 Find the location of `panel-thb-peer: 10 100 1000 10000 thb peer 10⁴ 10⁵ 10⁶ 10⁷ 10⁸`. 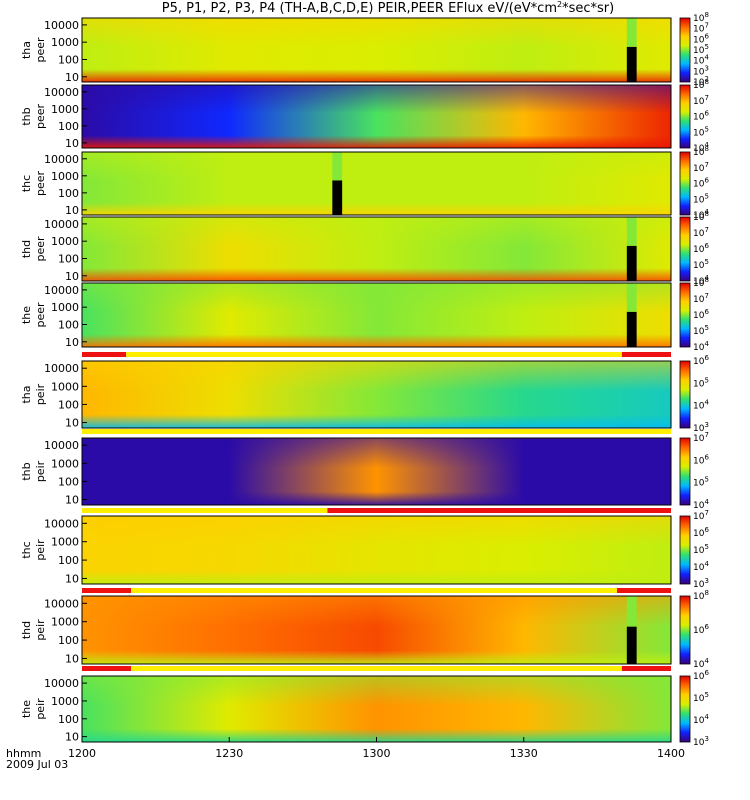

panel-thb-peer: 10 100 1000 10000 thb peer 10⁴ 10⁵ 10⁶ 10⁷ 10⁸ is located at coordinates (364, 116).